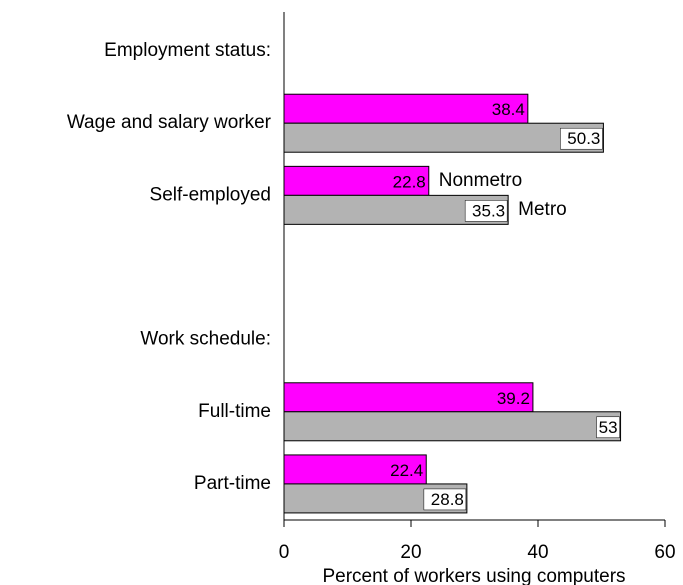 The height and width of the screenshot is (585, 683). I want to click on value-label: 53, so click(608, 427).